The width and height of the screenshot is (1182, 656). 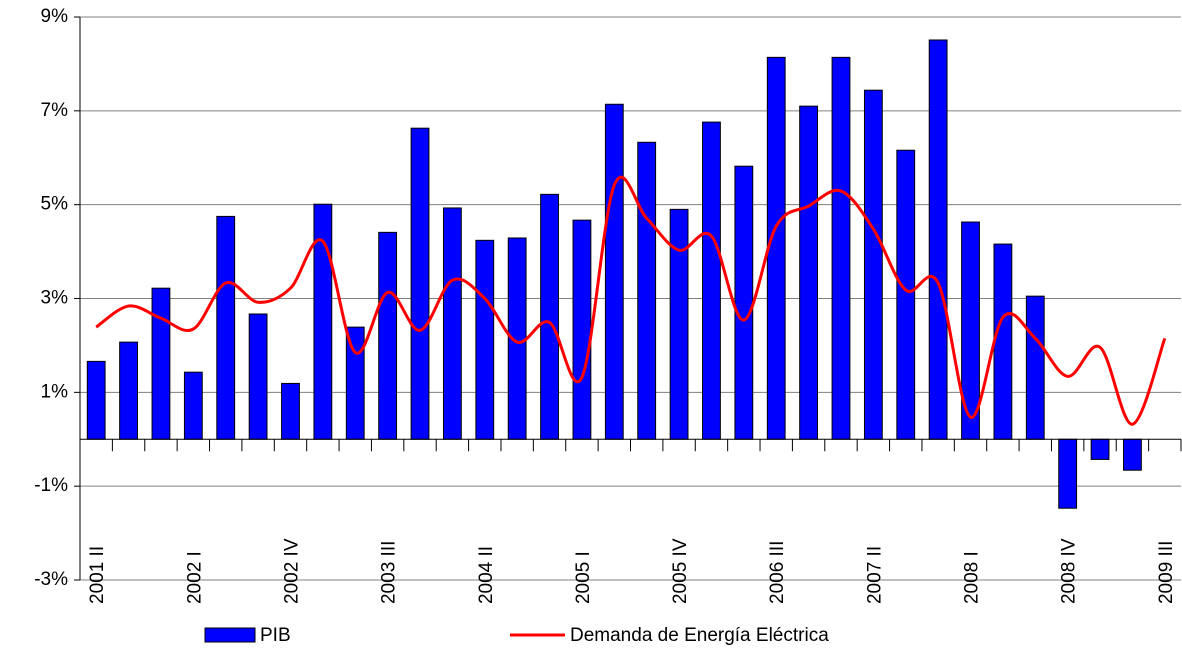 I want to click on x-tick-label: 2001 II, so click(x=97, y=575).